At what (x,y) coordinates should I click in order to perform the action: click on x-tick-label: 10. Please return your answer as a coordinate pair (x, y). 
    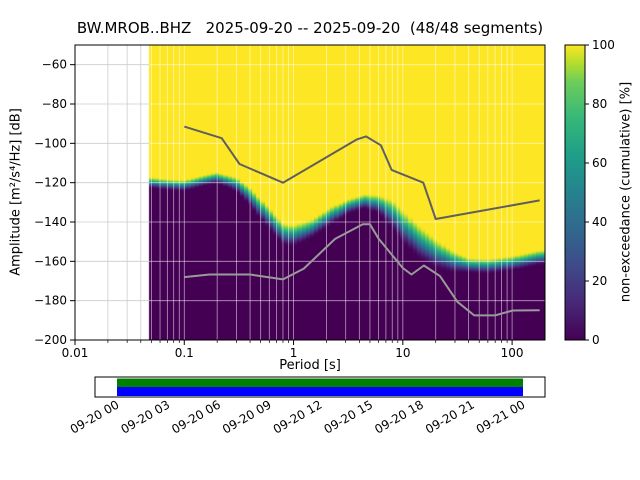
    Looking at the image, I should click on (402, 353).